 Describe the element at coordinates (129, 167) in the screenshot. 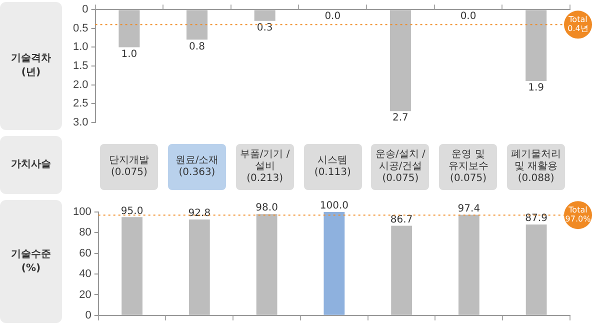

I see `text: 단지개발 (0.075)` at that location.